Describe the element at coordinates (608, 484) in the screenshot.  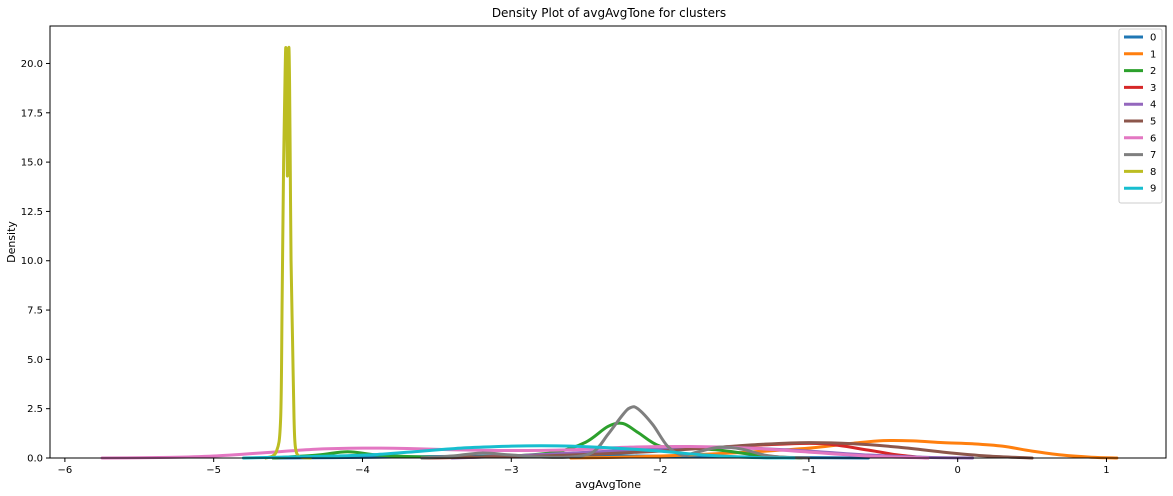
I see `x-axis-title: avgAvgTone` at that location.